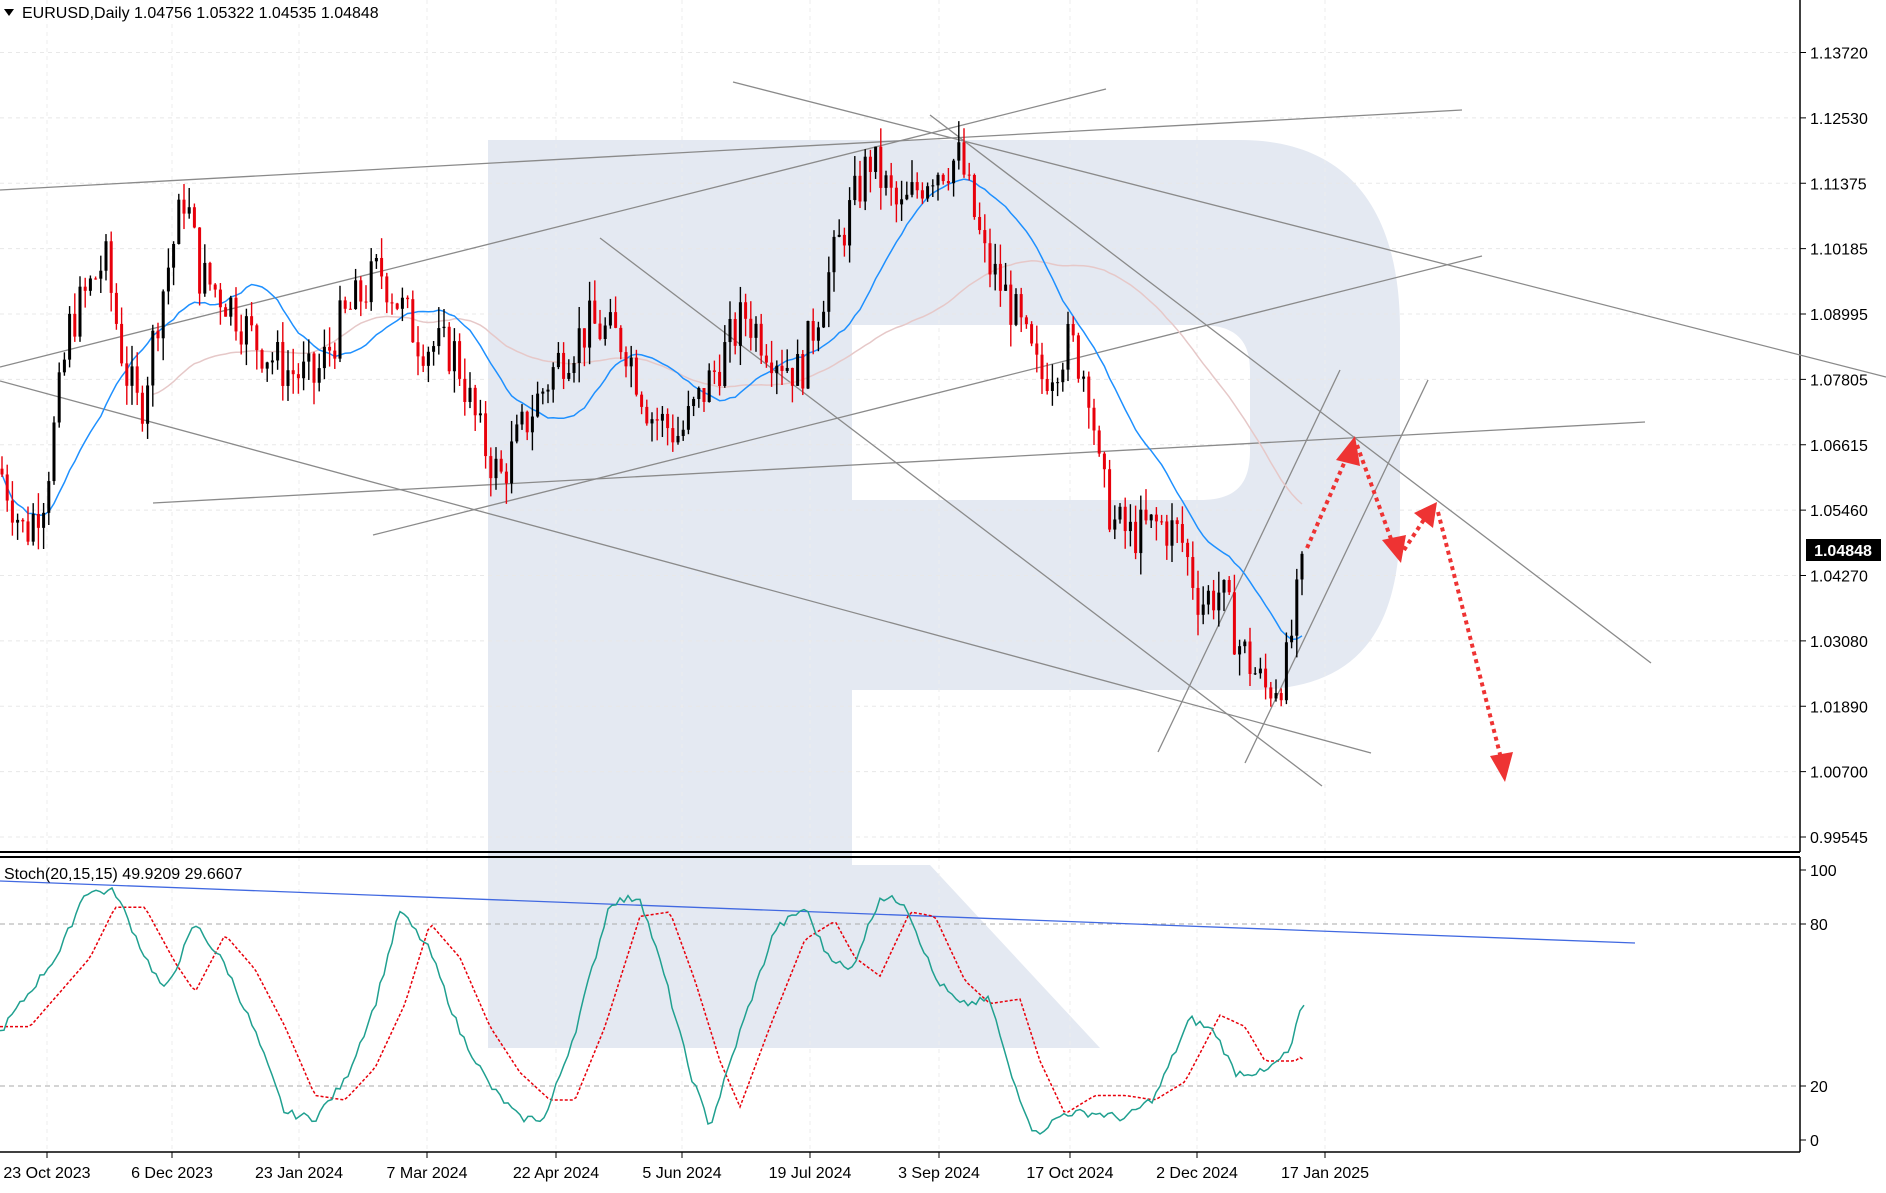  What do you see at coordinates (9, 12) in the screenshot?
I see `collapse-triangle-icon` at bounding box center [9, 12].